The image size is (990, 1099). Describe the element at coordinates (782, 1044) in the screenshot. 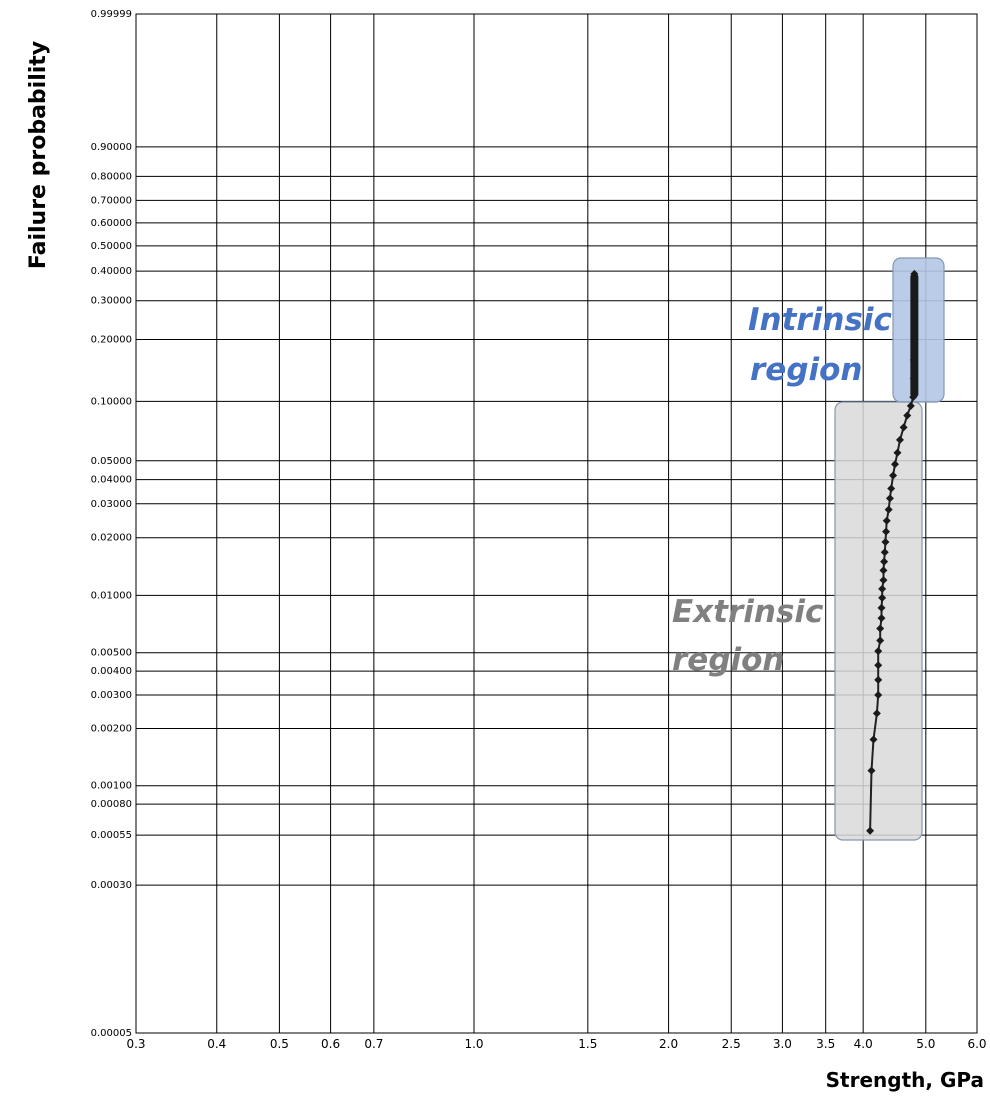

I see `x-tick-label: 3.0` at that location.